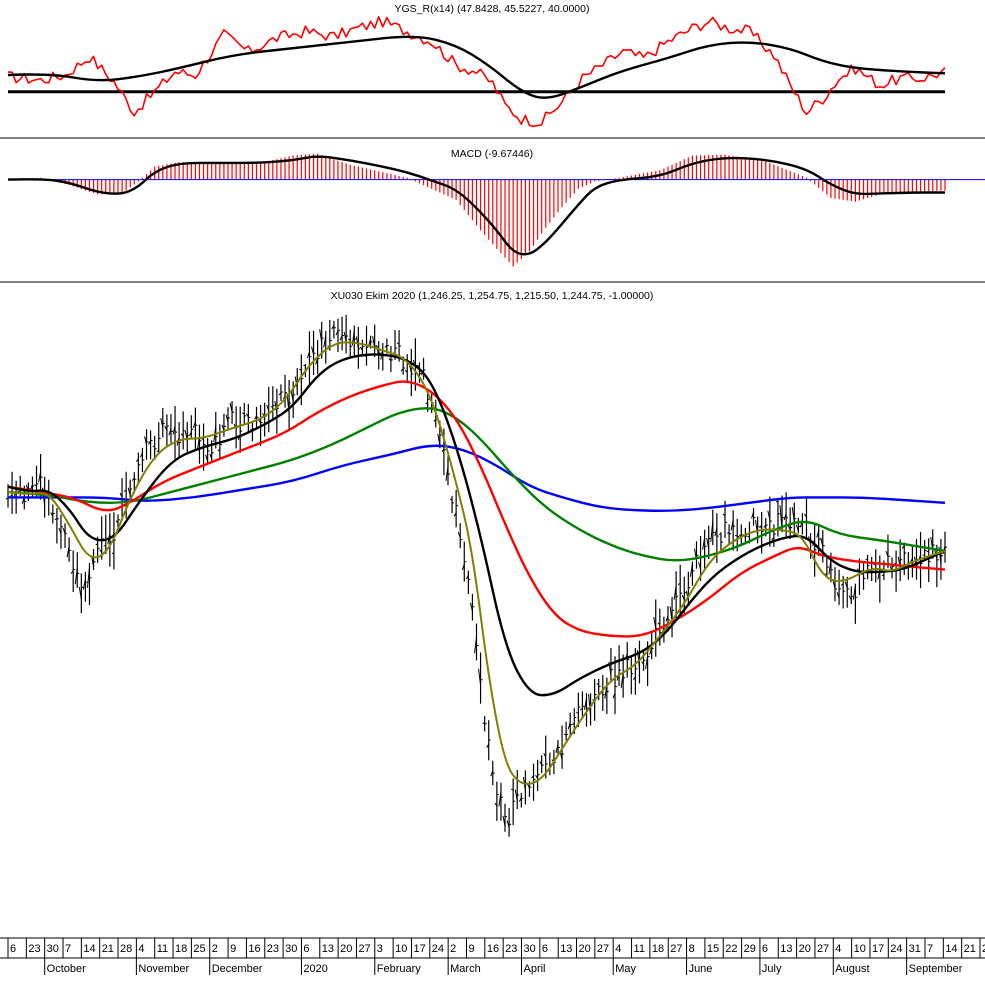 Image resolution: width=985 pixels, height=981 pixels. Describe the element at coordinates (380, 949) in the screenshot. I see `day-tick-label: 3` at that location.